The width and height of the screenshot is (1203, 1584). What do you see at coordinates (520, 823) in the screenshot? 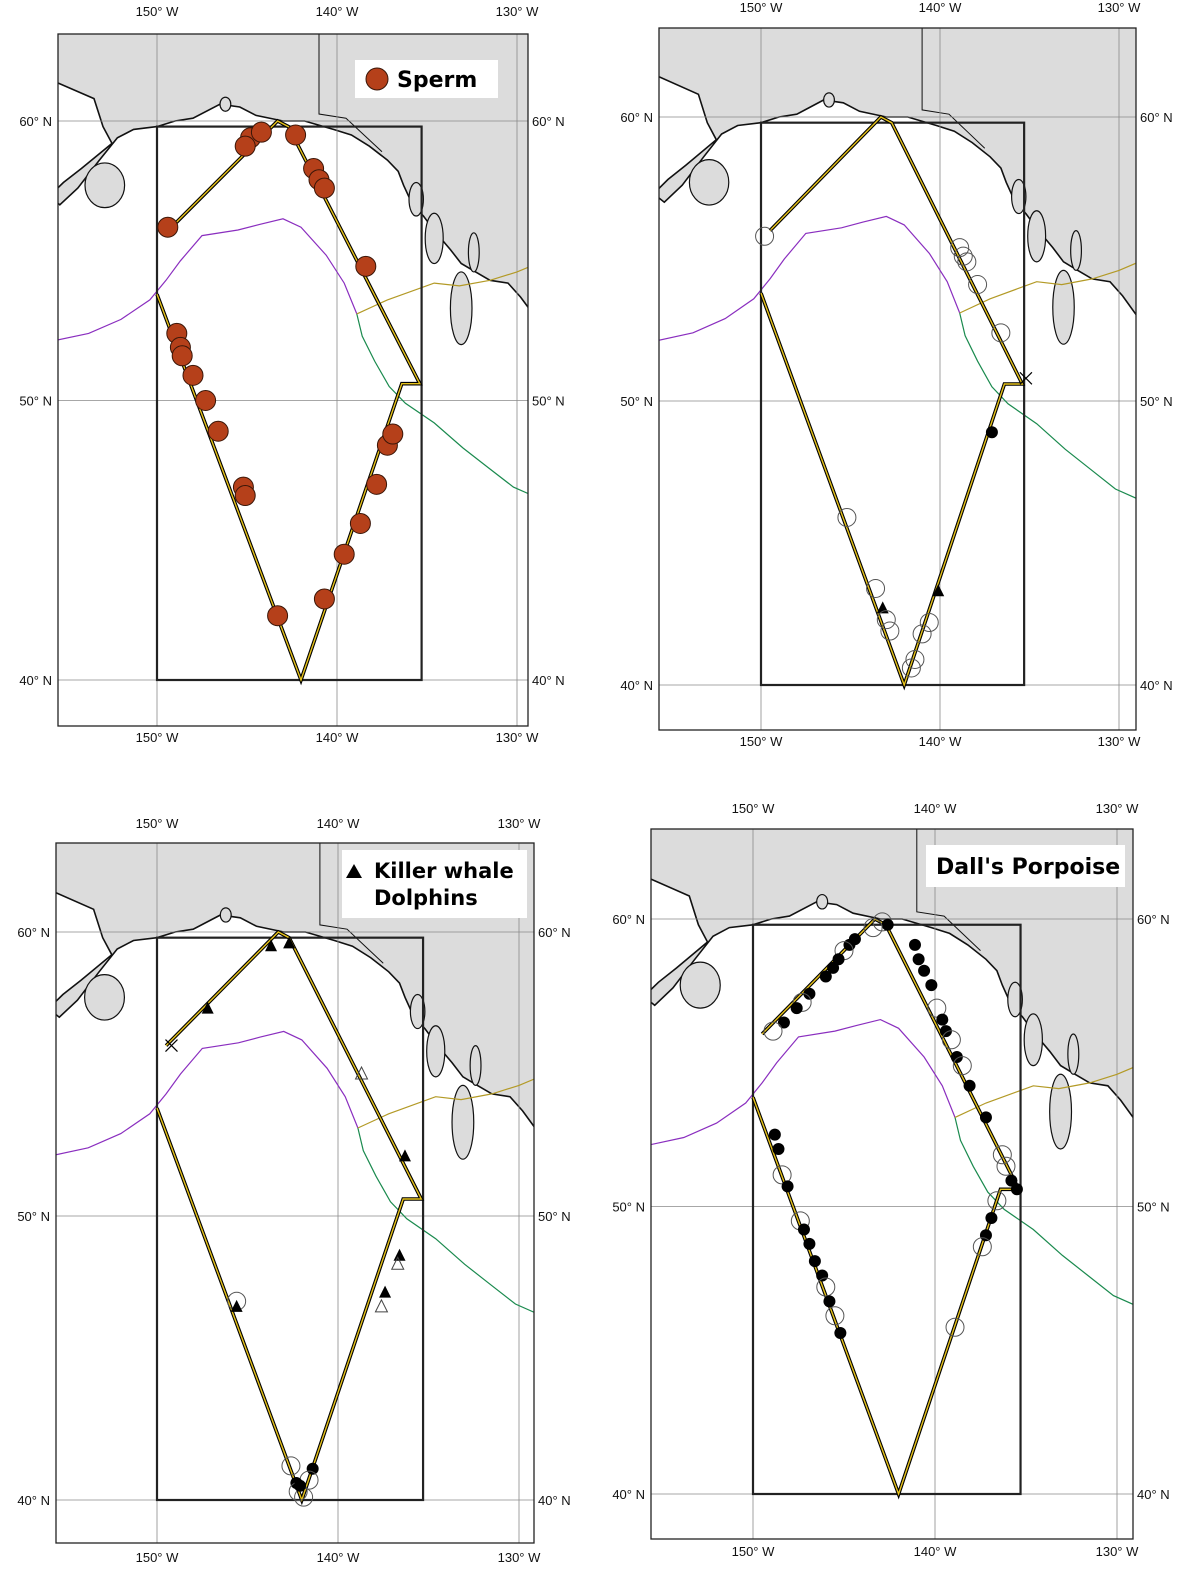
I see `lon-label-top: 130° W` at bounding box center [520, 823].